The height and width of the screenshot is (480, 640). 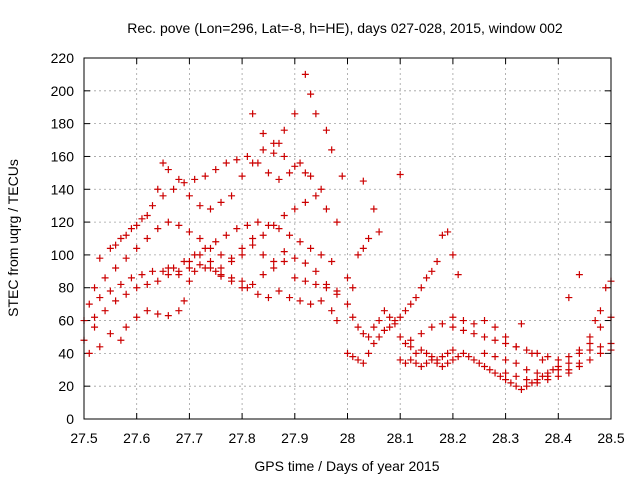 What do you see at coordinates (346, 466) in the screenshot?
I see `x-axis-label: GPS time / Days of year 2015` at bounding box center [346, 466].